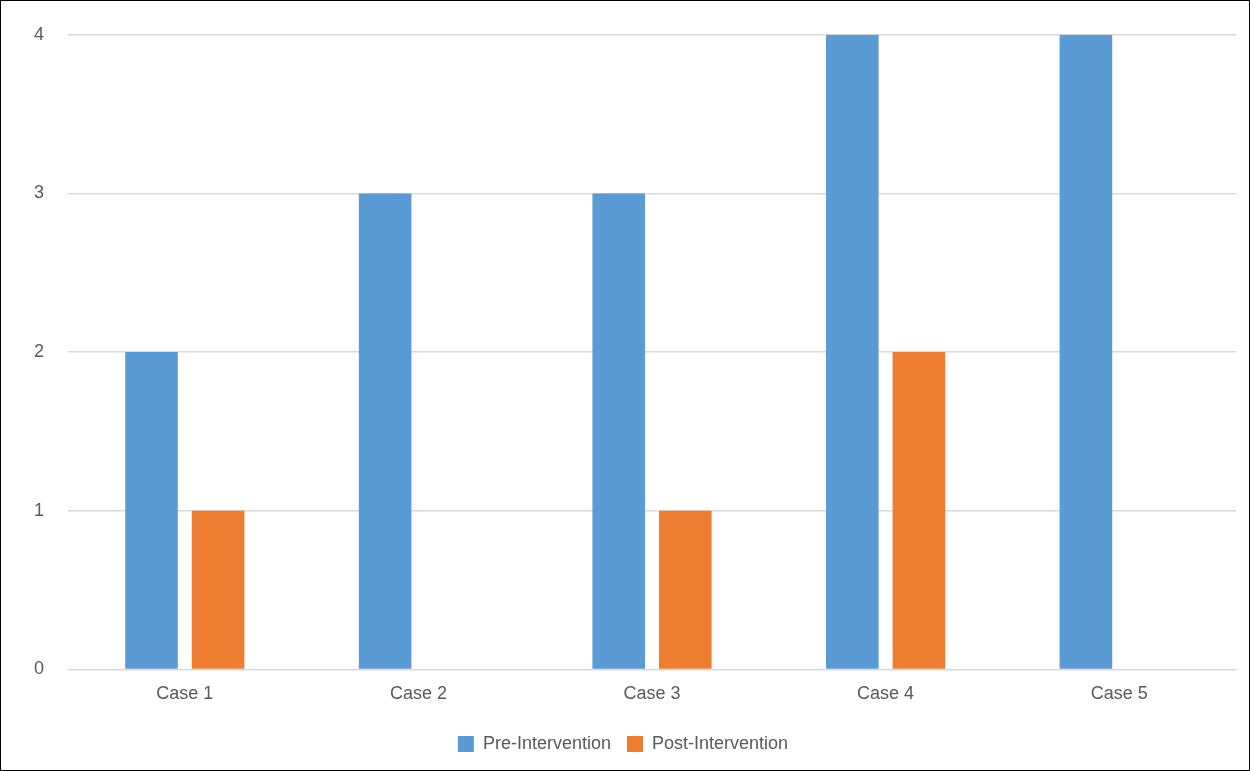 This screenshot has height=771, width=1250. What do you see at coordinates (652, 693) in the screenshot?
I see `x-tick-label: Case 3` at bounding box center [652, 693].